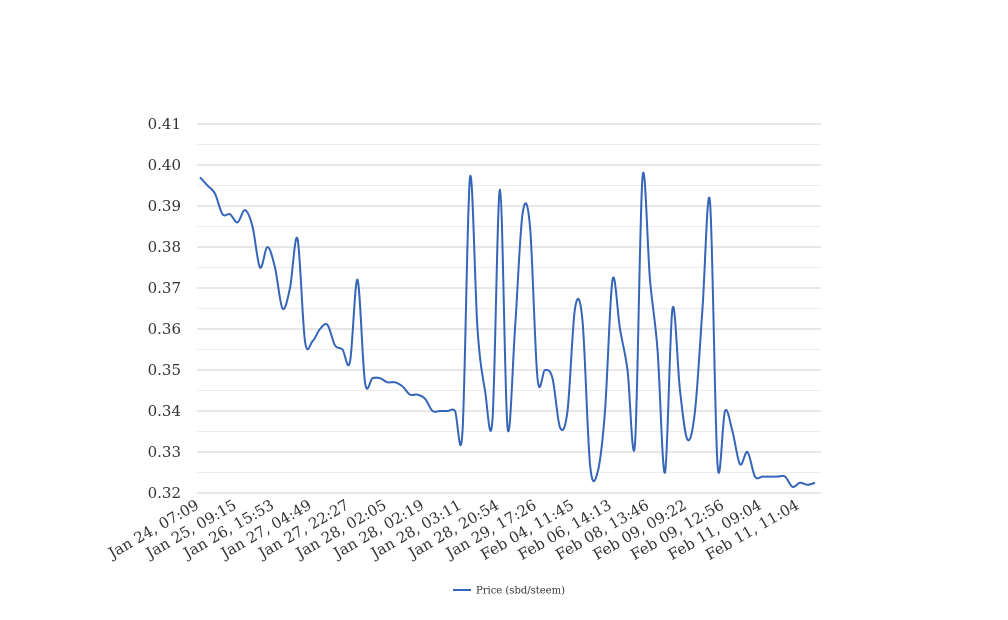  Describe the element at coordinates (164, 124) in the screenshot. I see `y-tick-label: 0.41` at that location.